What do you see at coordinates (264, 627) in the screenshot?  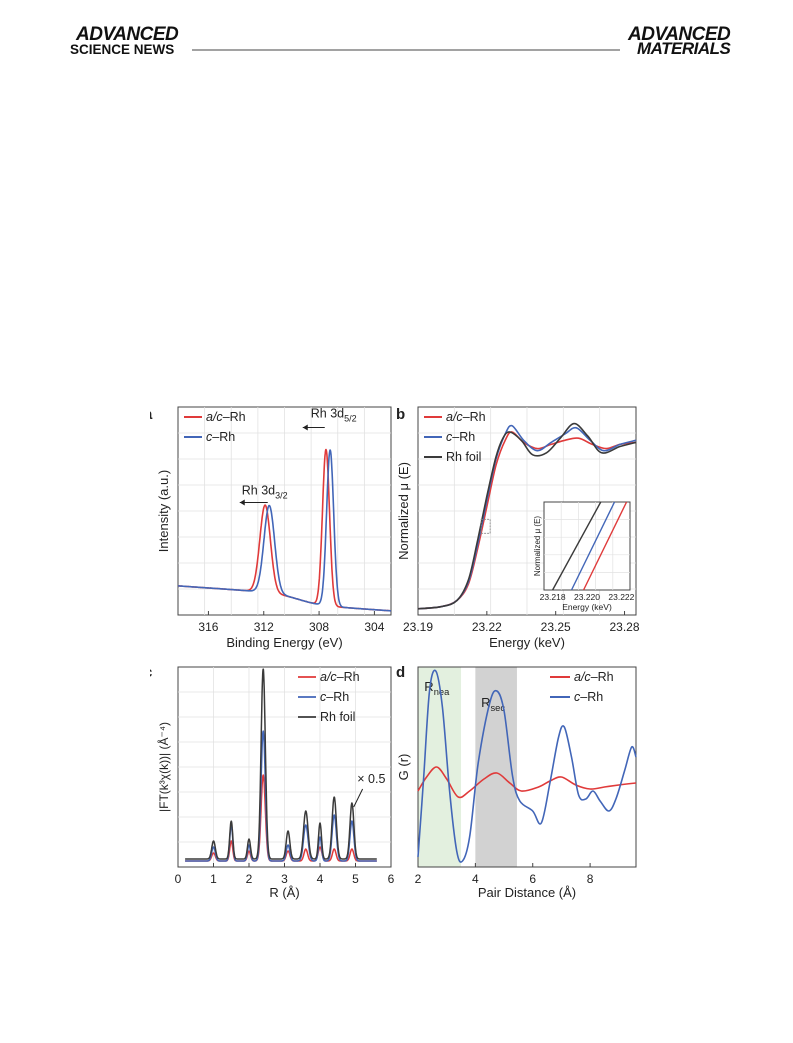 I see `x-tick-label: 312` at bounding box center [264, 627].